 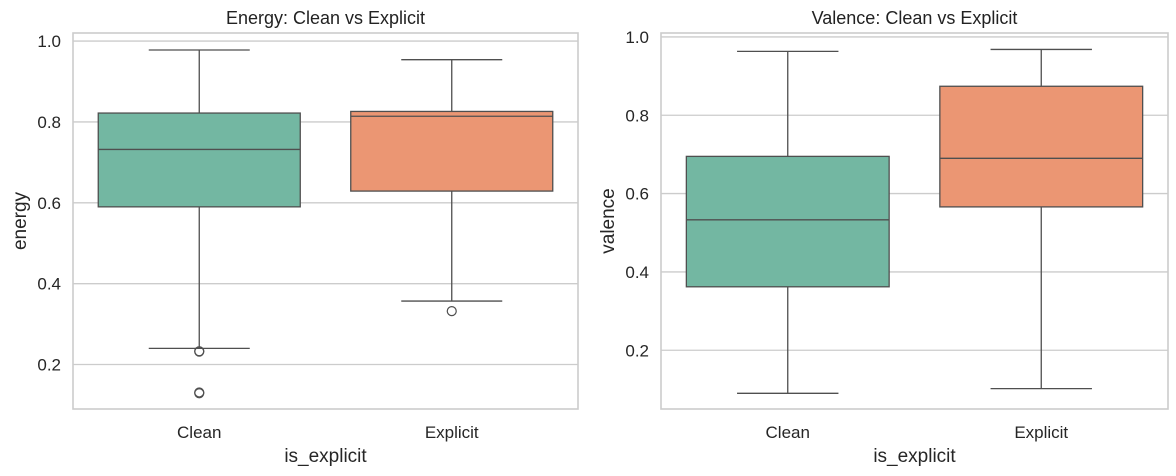 What do you see at coordinates (637, 194) in the screenshot?
I see `valence-ytick-label: 0.6` at bounding box center [637, 194].